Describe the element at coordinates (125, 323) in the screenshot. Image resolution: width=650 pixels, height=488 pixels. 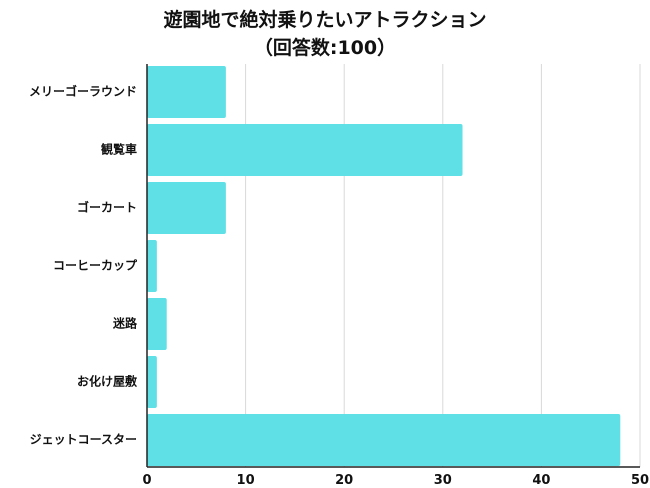
I see `category-label-4: 迷路` at that location.